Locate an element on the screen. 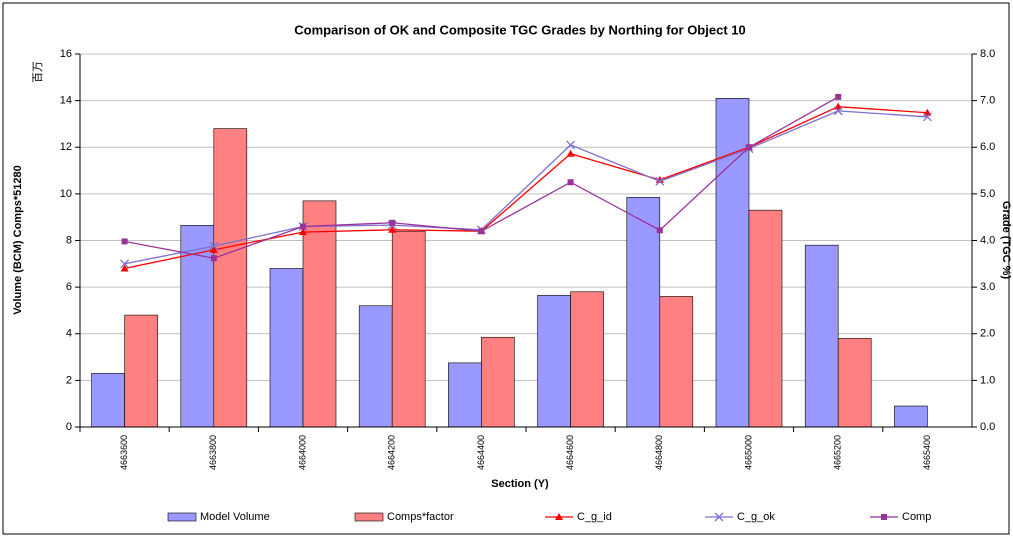 Image resolution: width=1013 pixels, height=538 pixels. y2-tick-label: 0.0 is located at coordinates (987, 427).